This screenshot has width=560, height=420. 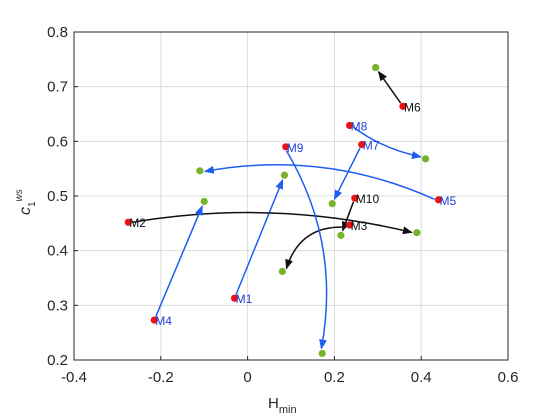 I want to click on label-m8: M8, so click(x=359, y=126).